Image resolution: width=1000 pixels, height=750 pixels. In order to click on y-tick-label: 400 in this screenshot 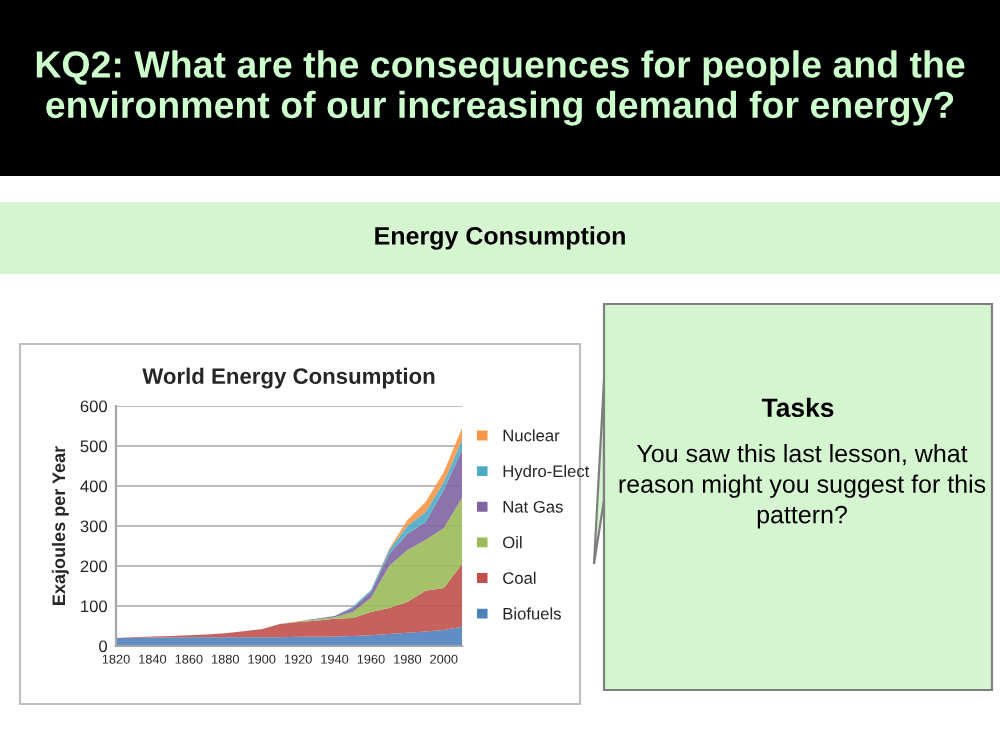, I will do `click(94, 486)`.